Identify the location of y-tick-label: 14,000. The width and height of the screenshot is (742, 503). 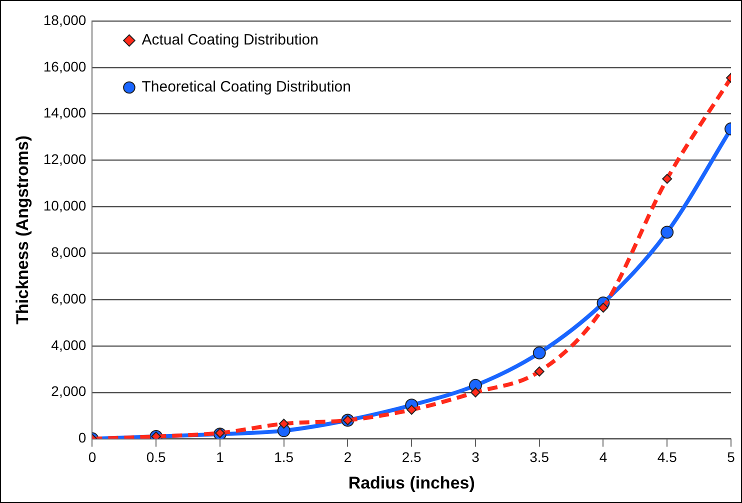
(64, 112).